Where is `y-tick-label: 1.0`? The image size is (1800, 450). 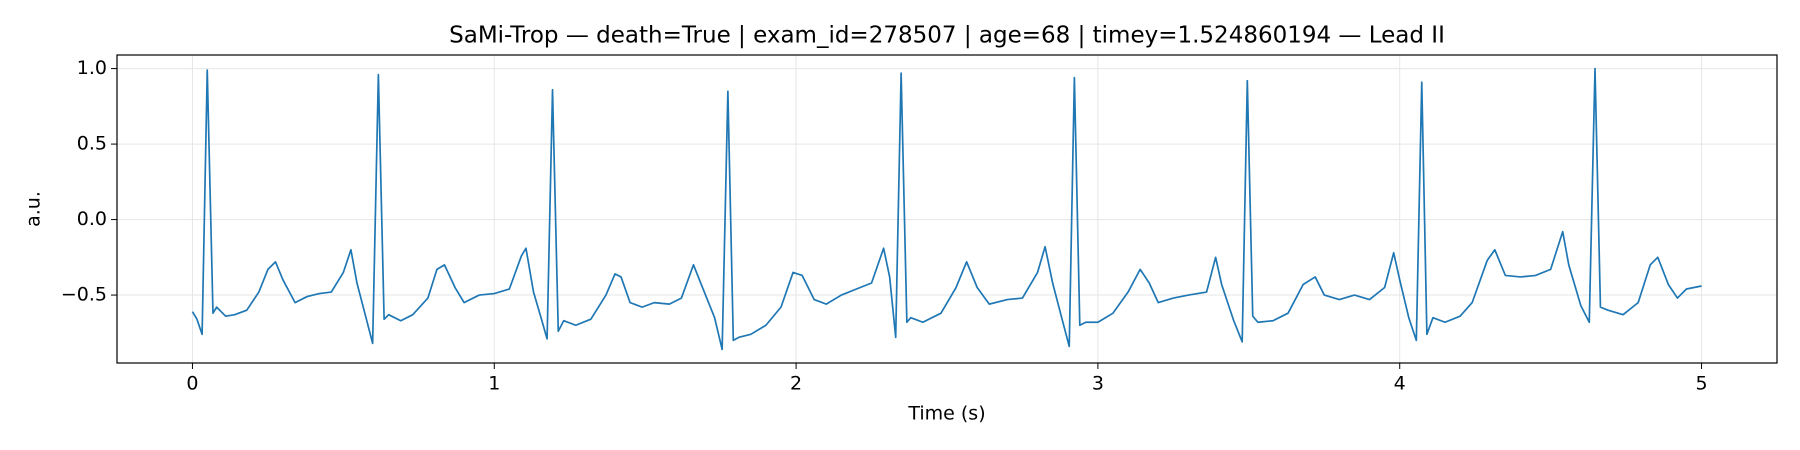
y-tick-label: 1.0 is located at coordinates (92, 68).